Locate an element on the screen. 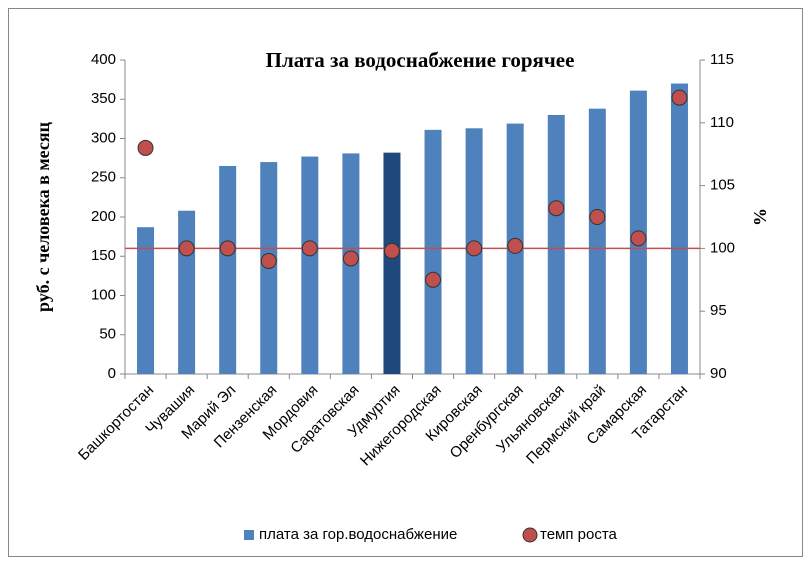  y2-tick-label: 110 is located at coordinates (722, 122).